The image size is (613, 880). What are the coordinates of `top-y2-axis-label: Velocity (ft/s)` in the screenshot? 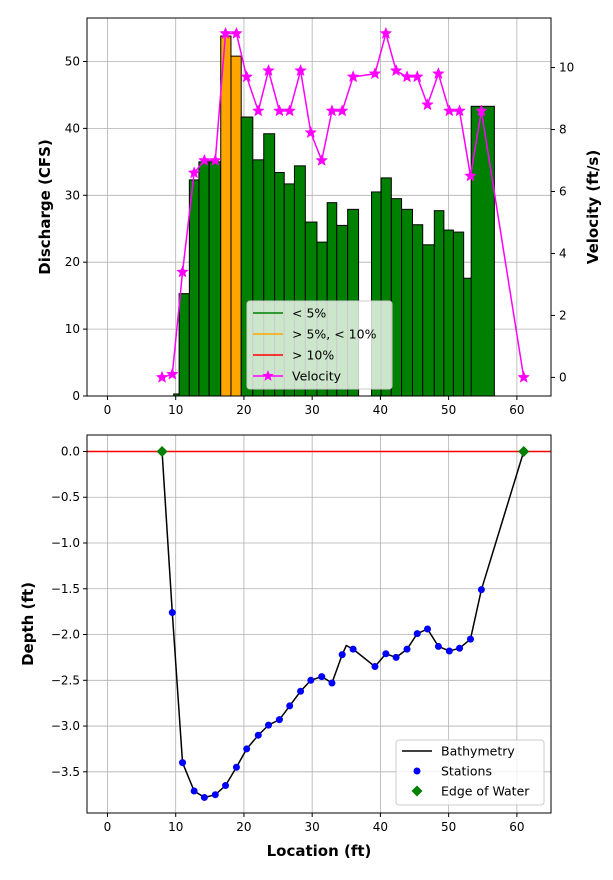 It's located at (593, 207).